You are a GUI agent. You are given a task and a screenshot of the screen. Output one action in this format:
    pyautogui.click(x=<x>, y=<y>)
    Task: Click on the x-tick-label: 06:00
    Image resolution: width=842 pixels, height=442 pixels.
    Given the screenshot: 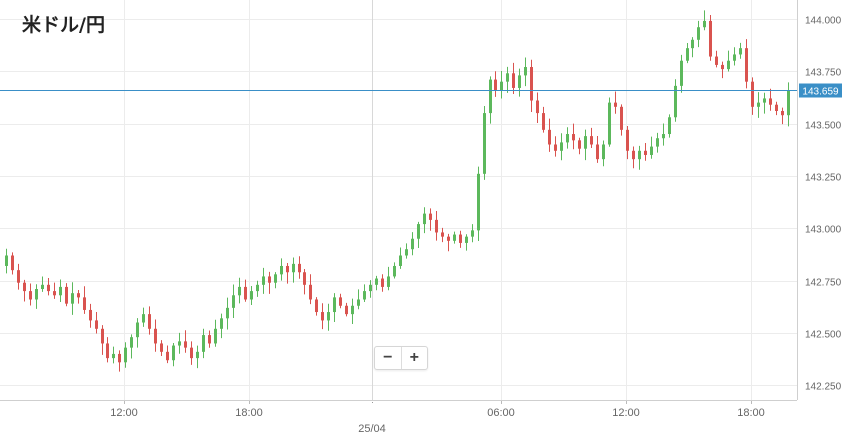 What is the action you would take?
    pyautogui.click(x=501, y=413)
    